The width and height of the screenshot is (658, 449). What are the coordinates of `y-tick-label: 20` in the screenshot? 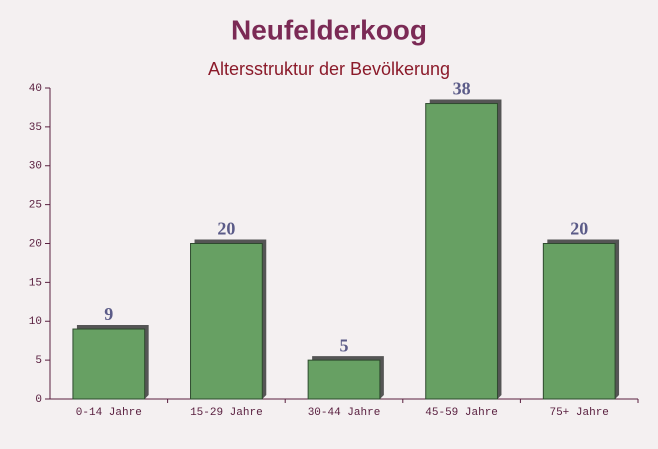 It's located at (35, 244).